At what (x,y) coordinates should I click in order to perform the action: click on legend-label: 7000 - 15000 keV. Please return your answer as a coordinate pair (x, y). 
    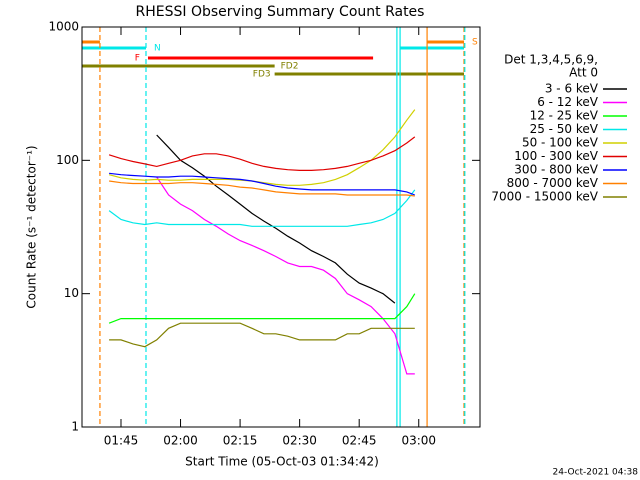
    Looking at the image, I should click on (544, 197).